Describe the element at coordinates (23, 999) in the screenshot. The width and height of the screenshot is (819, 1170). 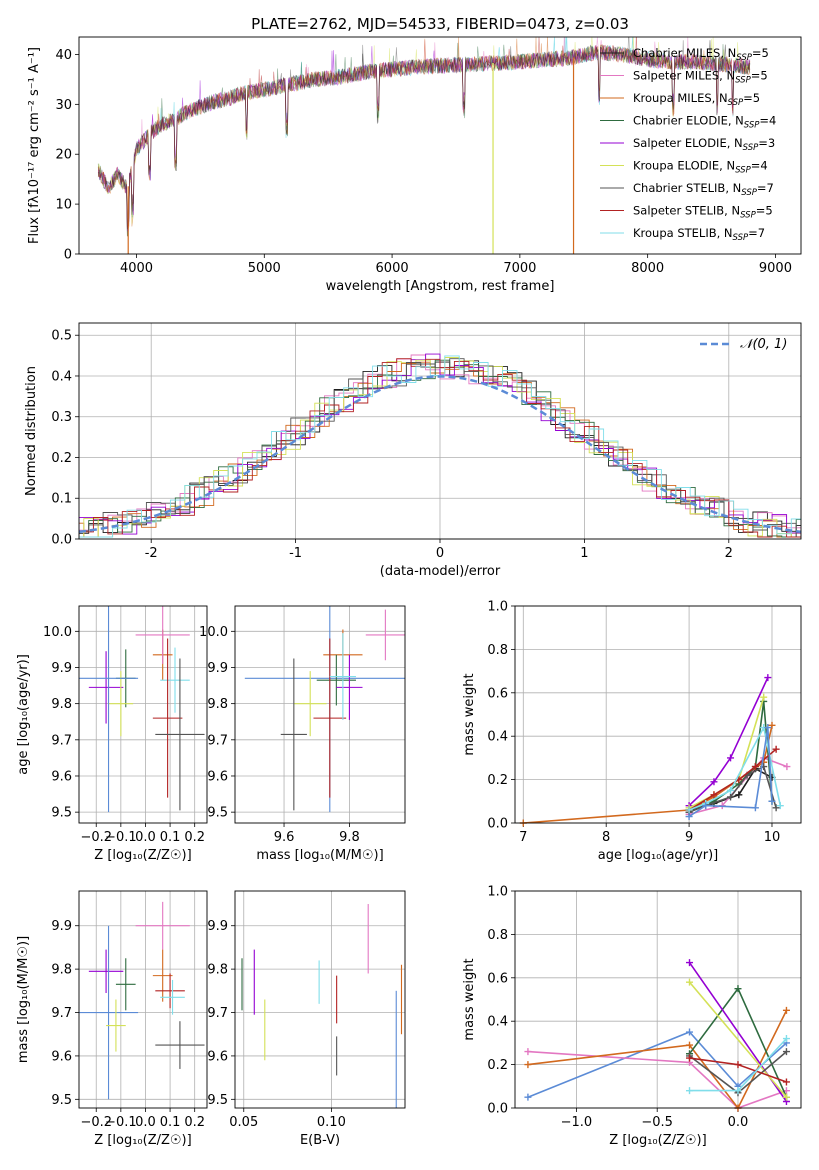
I see `mass_vs_Z-ylabel: mass [log₁₀(M/M☉)]` at that location.